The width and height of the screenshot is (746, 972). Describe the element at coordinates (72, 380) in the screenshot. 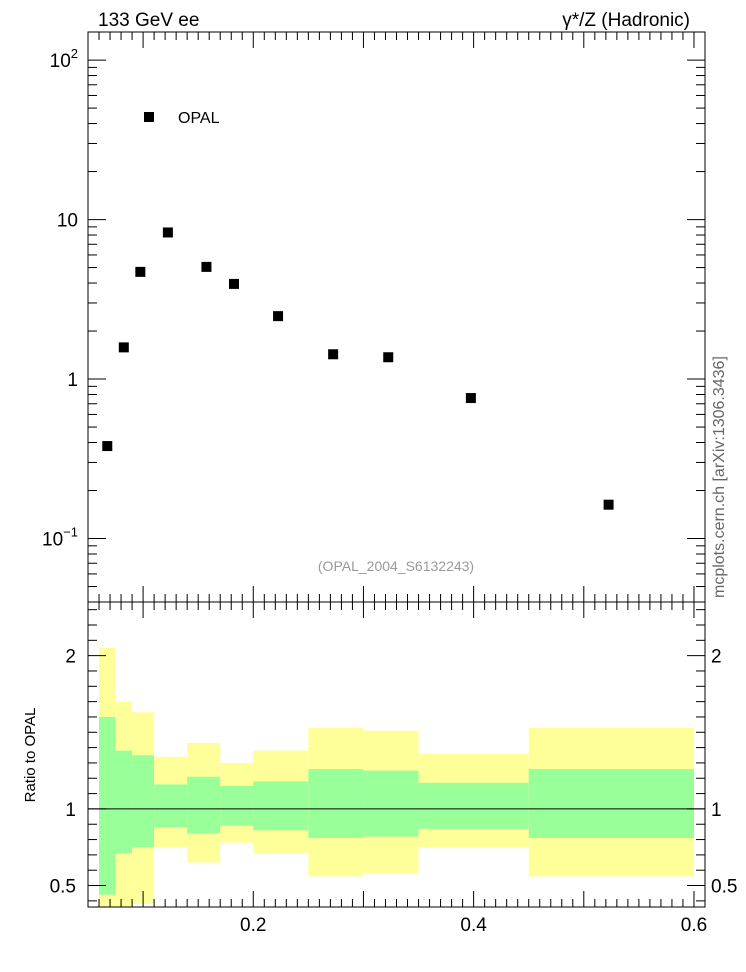

I see `main-y-tick-label: 1` at that location.